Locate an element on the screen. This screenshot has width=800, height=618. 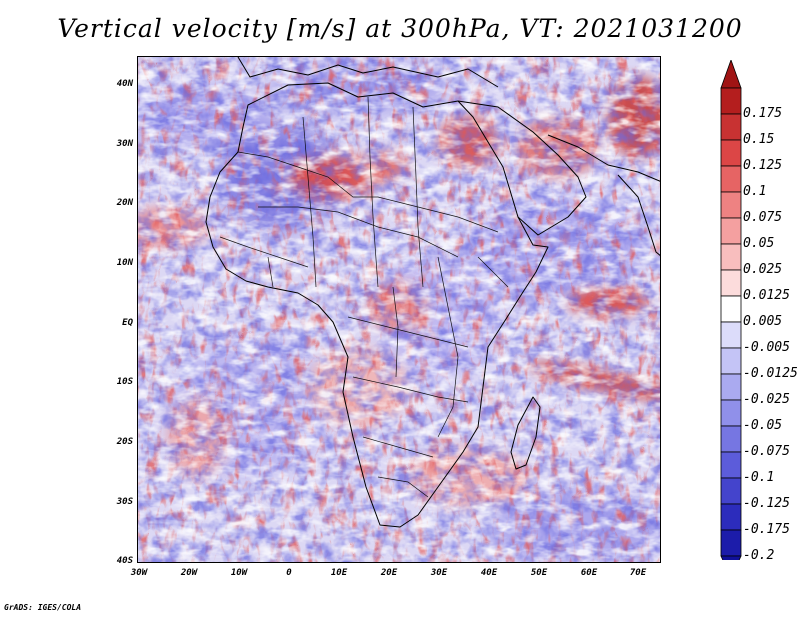
lon-tick-label: 70E is located at coordinates (638, 573).